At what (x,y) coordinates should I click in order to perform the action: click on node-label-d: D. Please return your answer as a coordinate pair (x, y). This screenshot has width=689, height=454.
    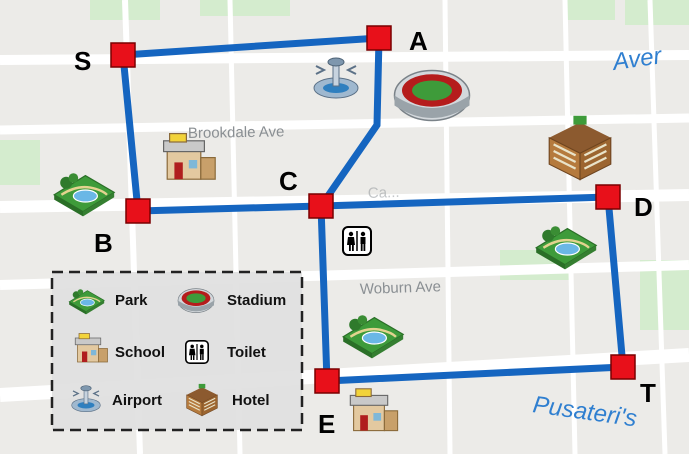
    Looking at the image, I should click on (643, 207).